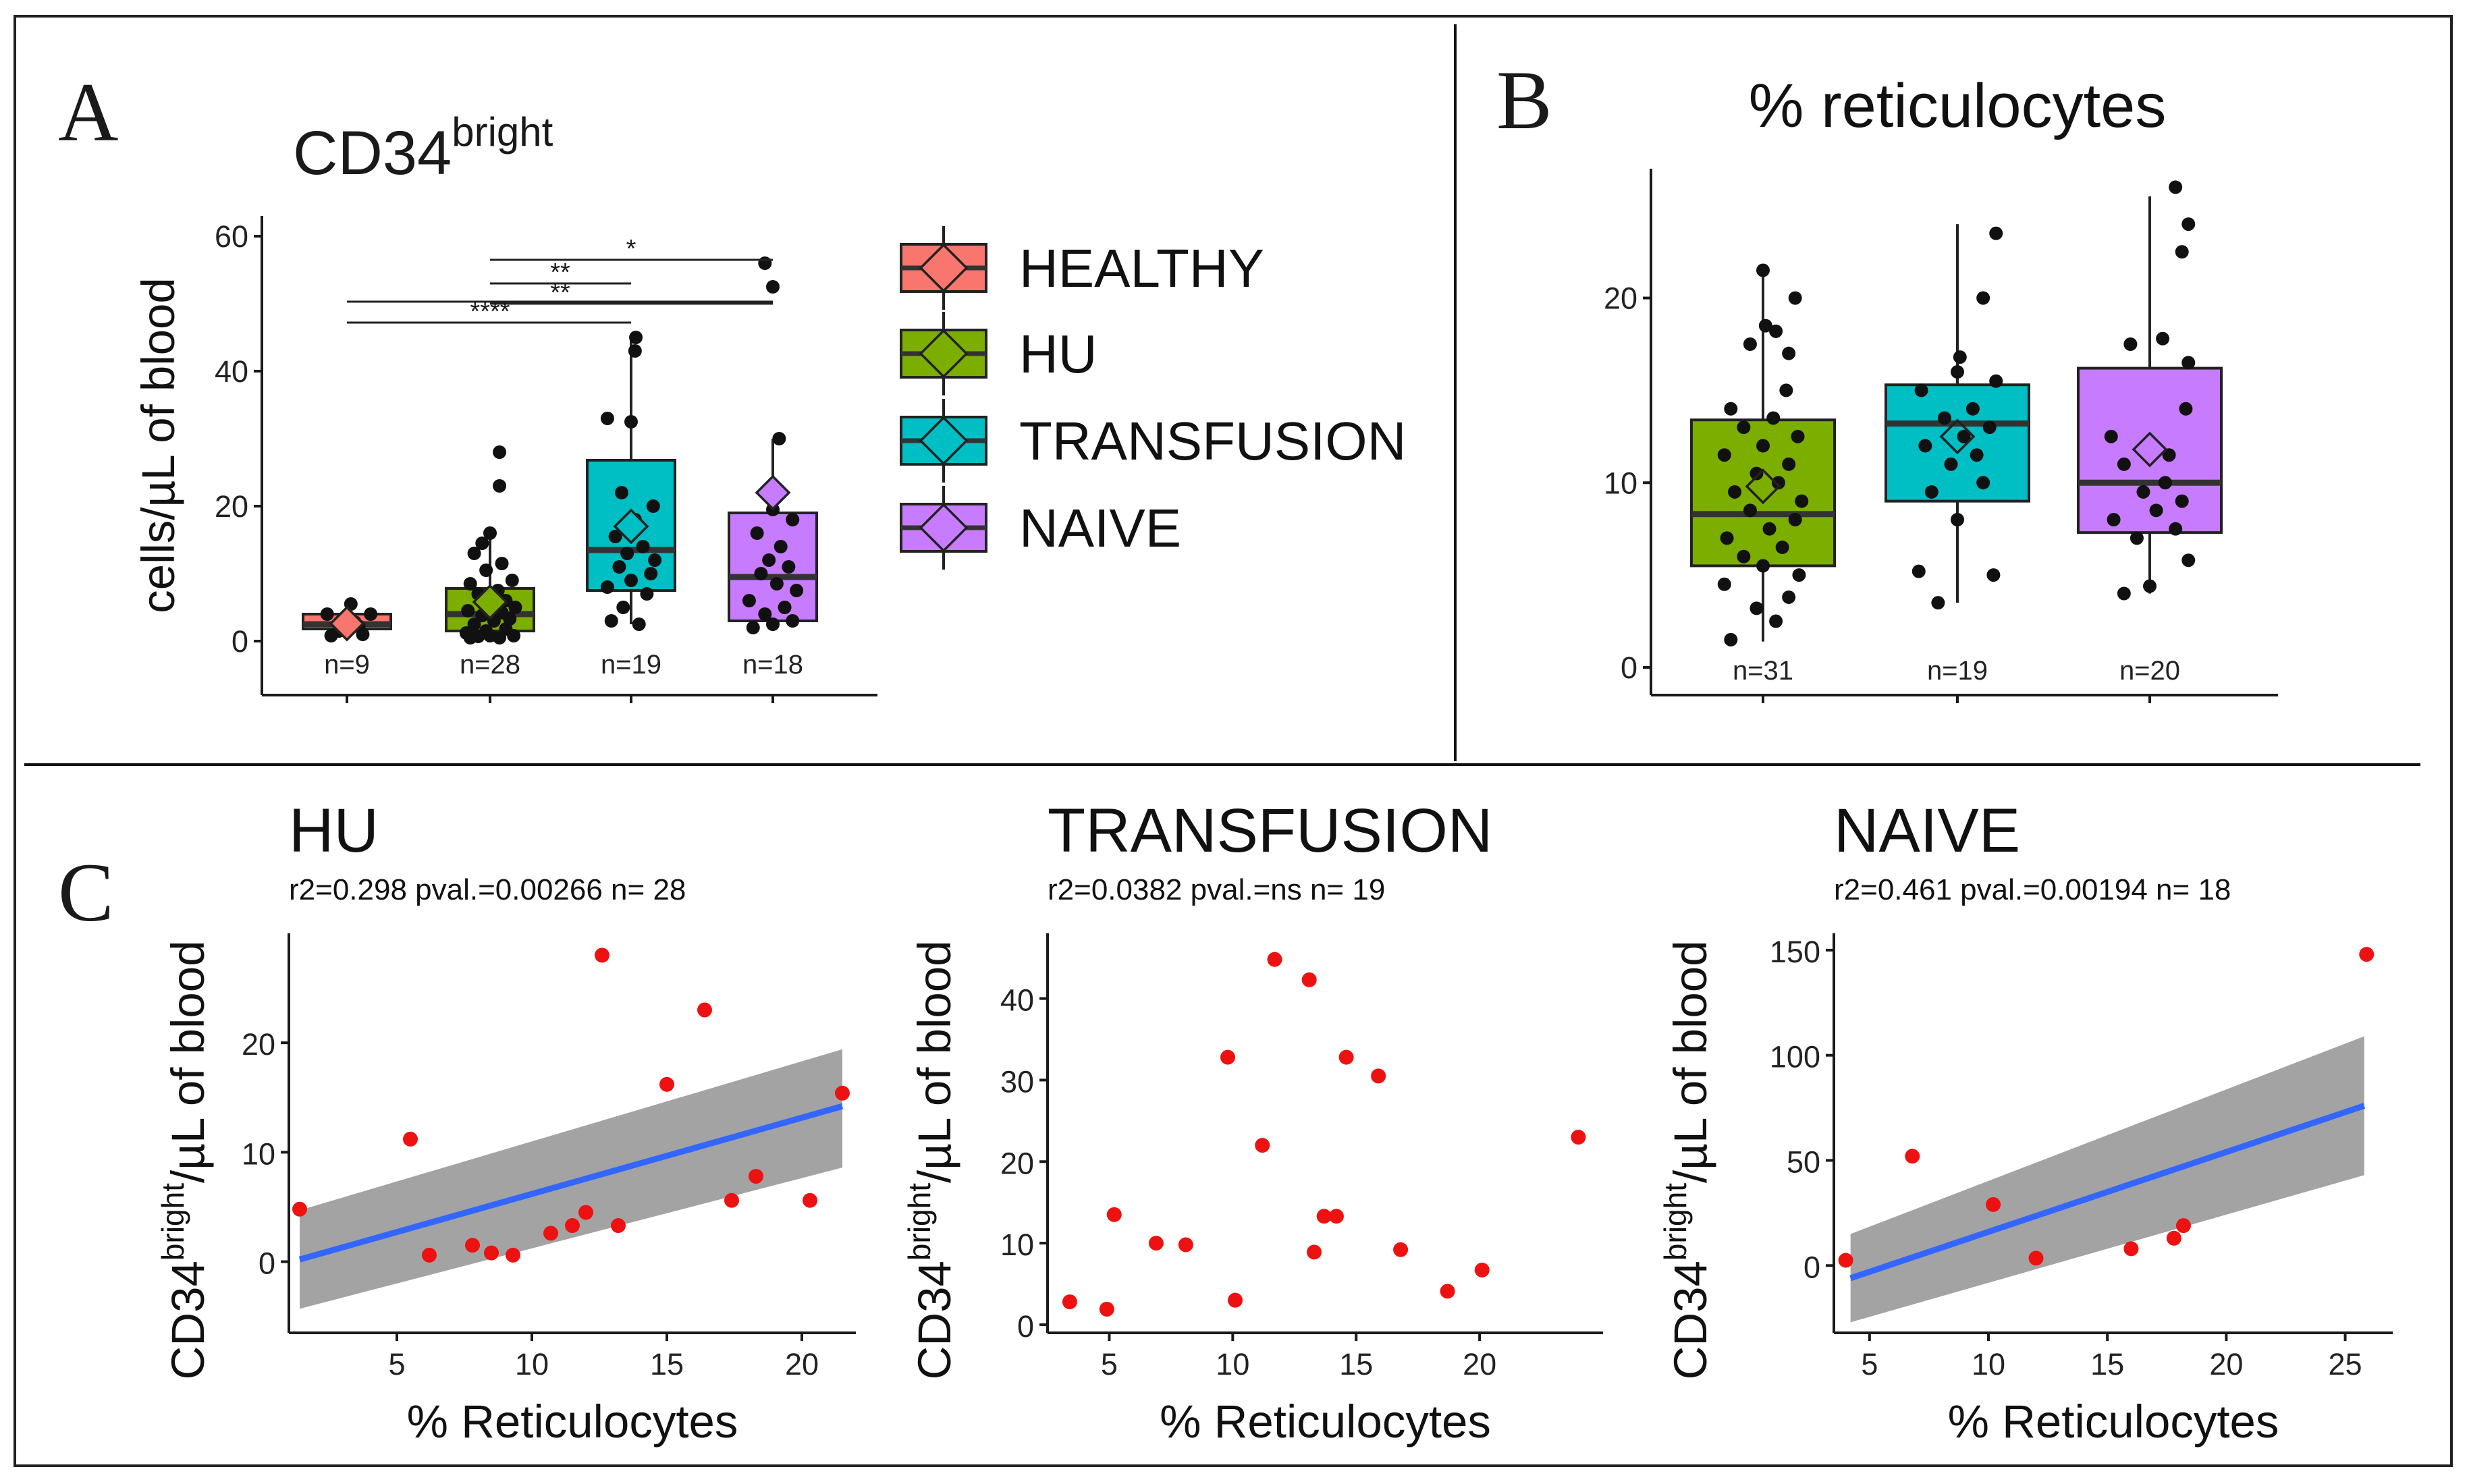 The width and height of the screenshot is (2467, 1484). Describe the element at coordinates (1212, 441) in the screenshot. I see `legend-label: TRANSFUSION` at that location.